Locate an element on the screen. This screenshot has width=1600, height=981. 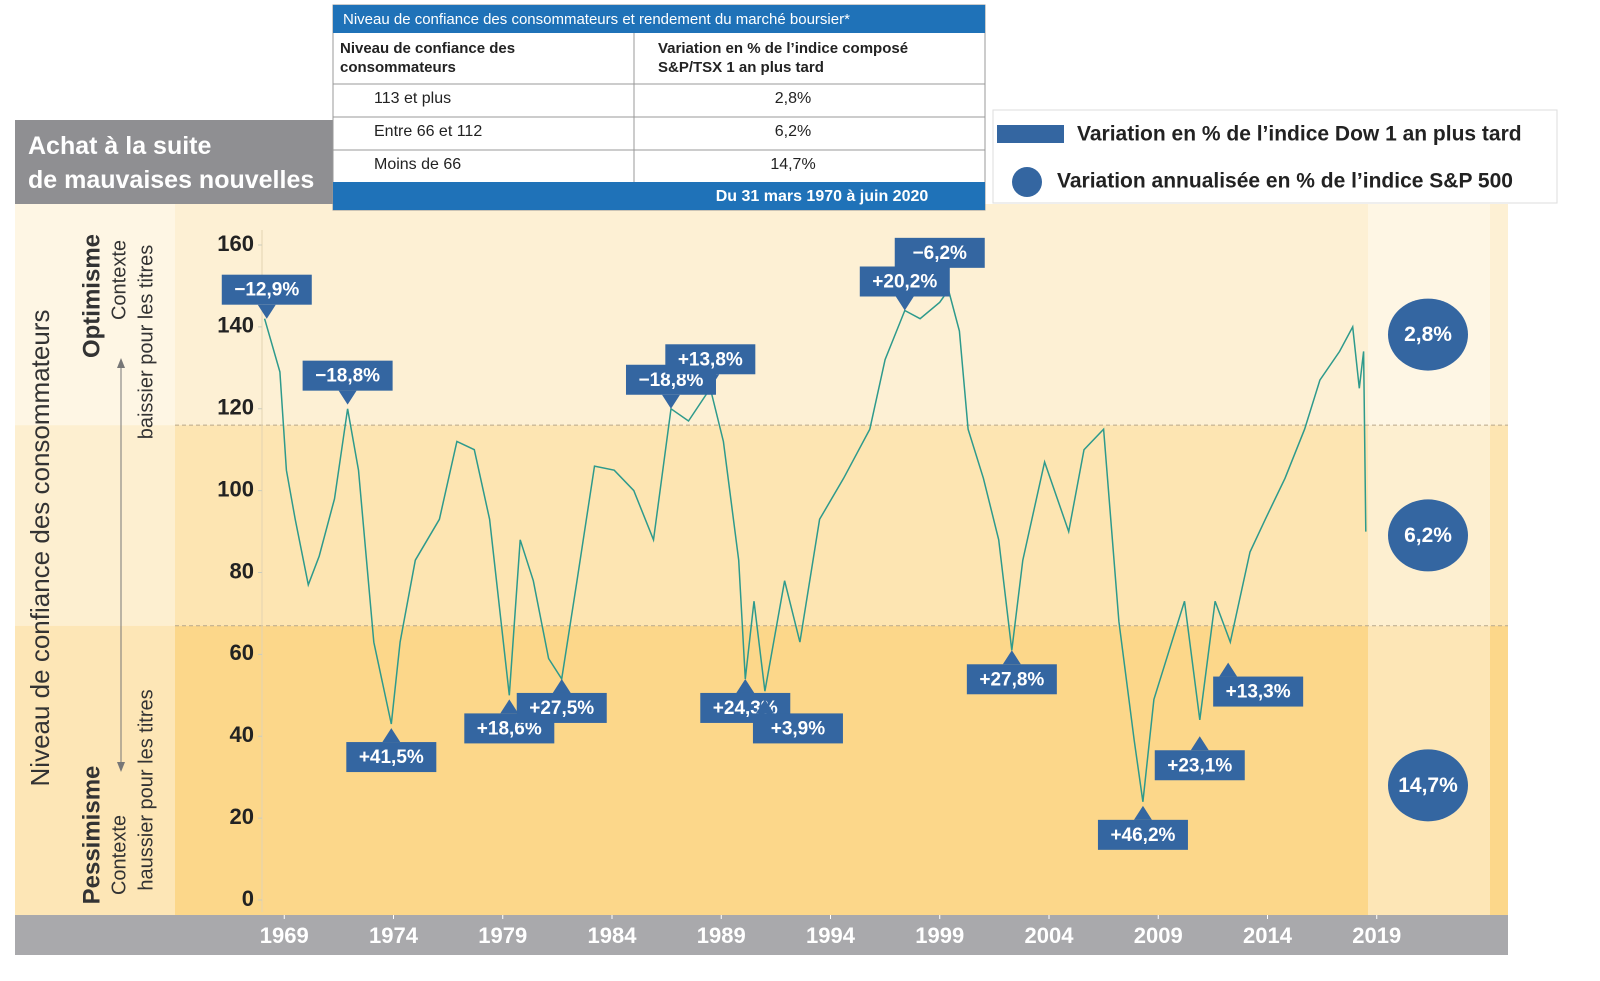
table-header: Niveau de confiance des consommateurs is located at coordinates (427, 58).